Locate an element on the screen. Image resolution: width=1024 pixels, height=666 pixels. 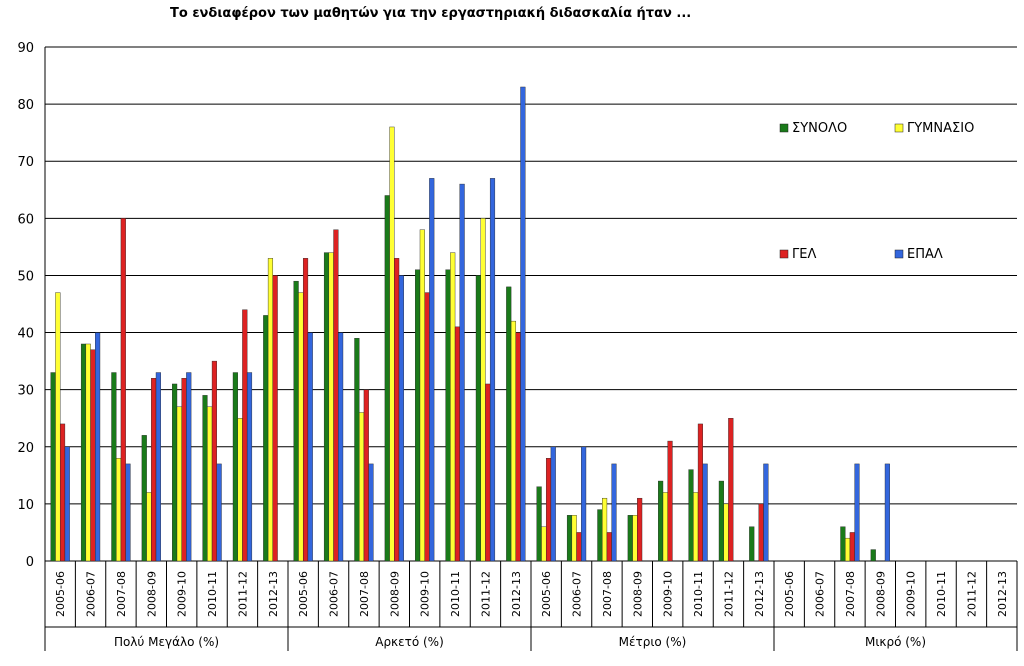
bar-ΓΕΛ-2010-11 is located at coordinates (214, 461).